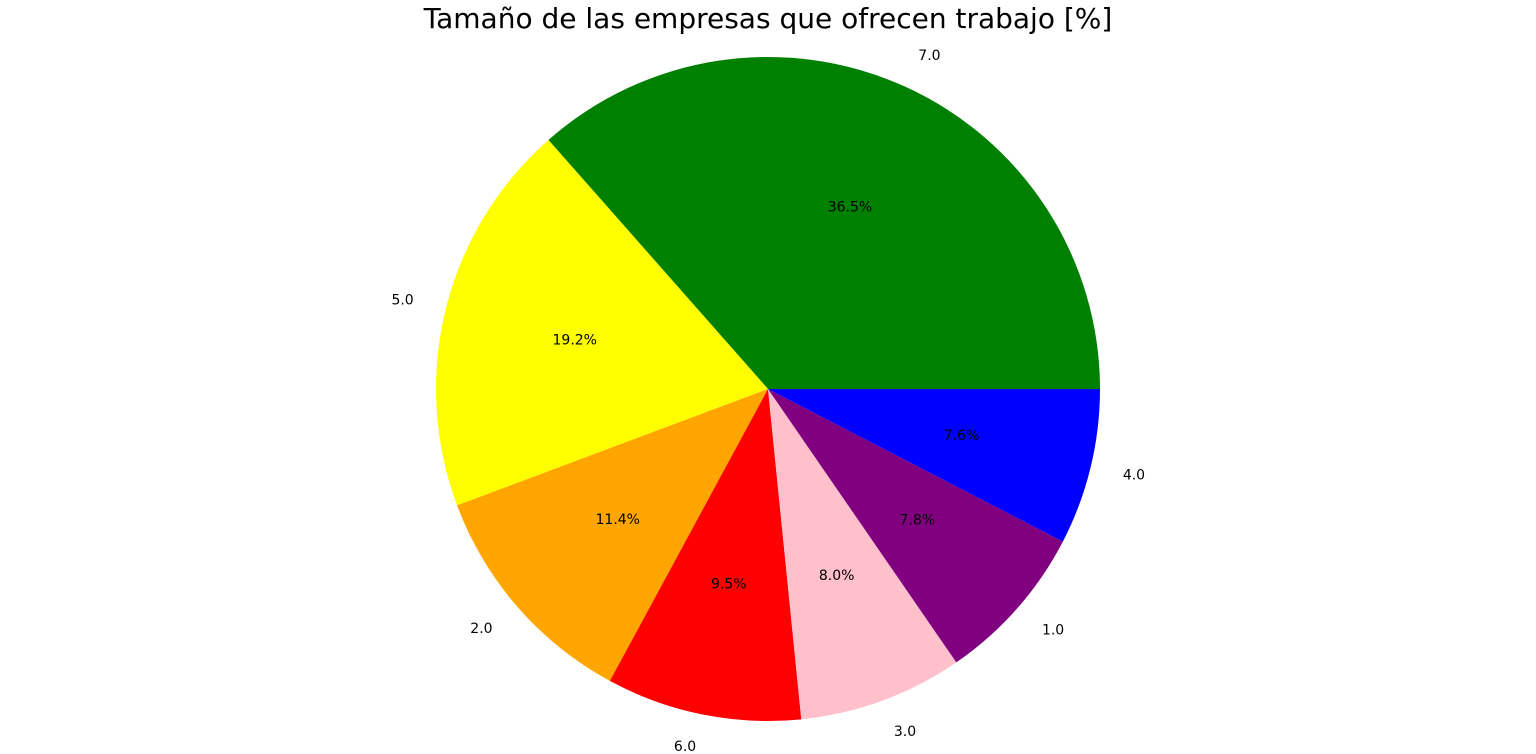 The width and height of the screenshot is (1536, 754). I want to click on pie-pct-label: 8.0%, so click(837, 576).